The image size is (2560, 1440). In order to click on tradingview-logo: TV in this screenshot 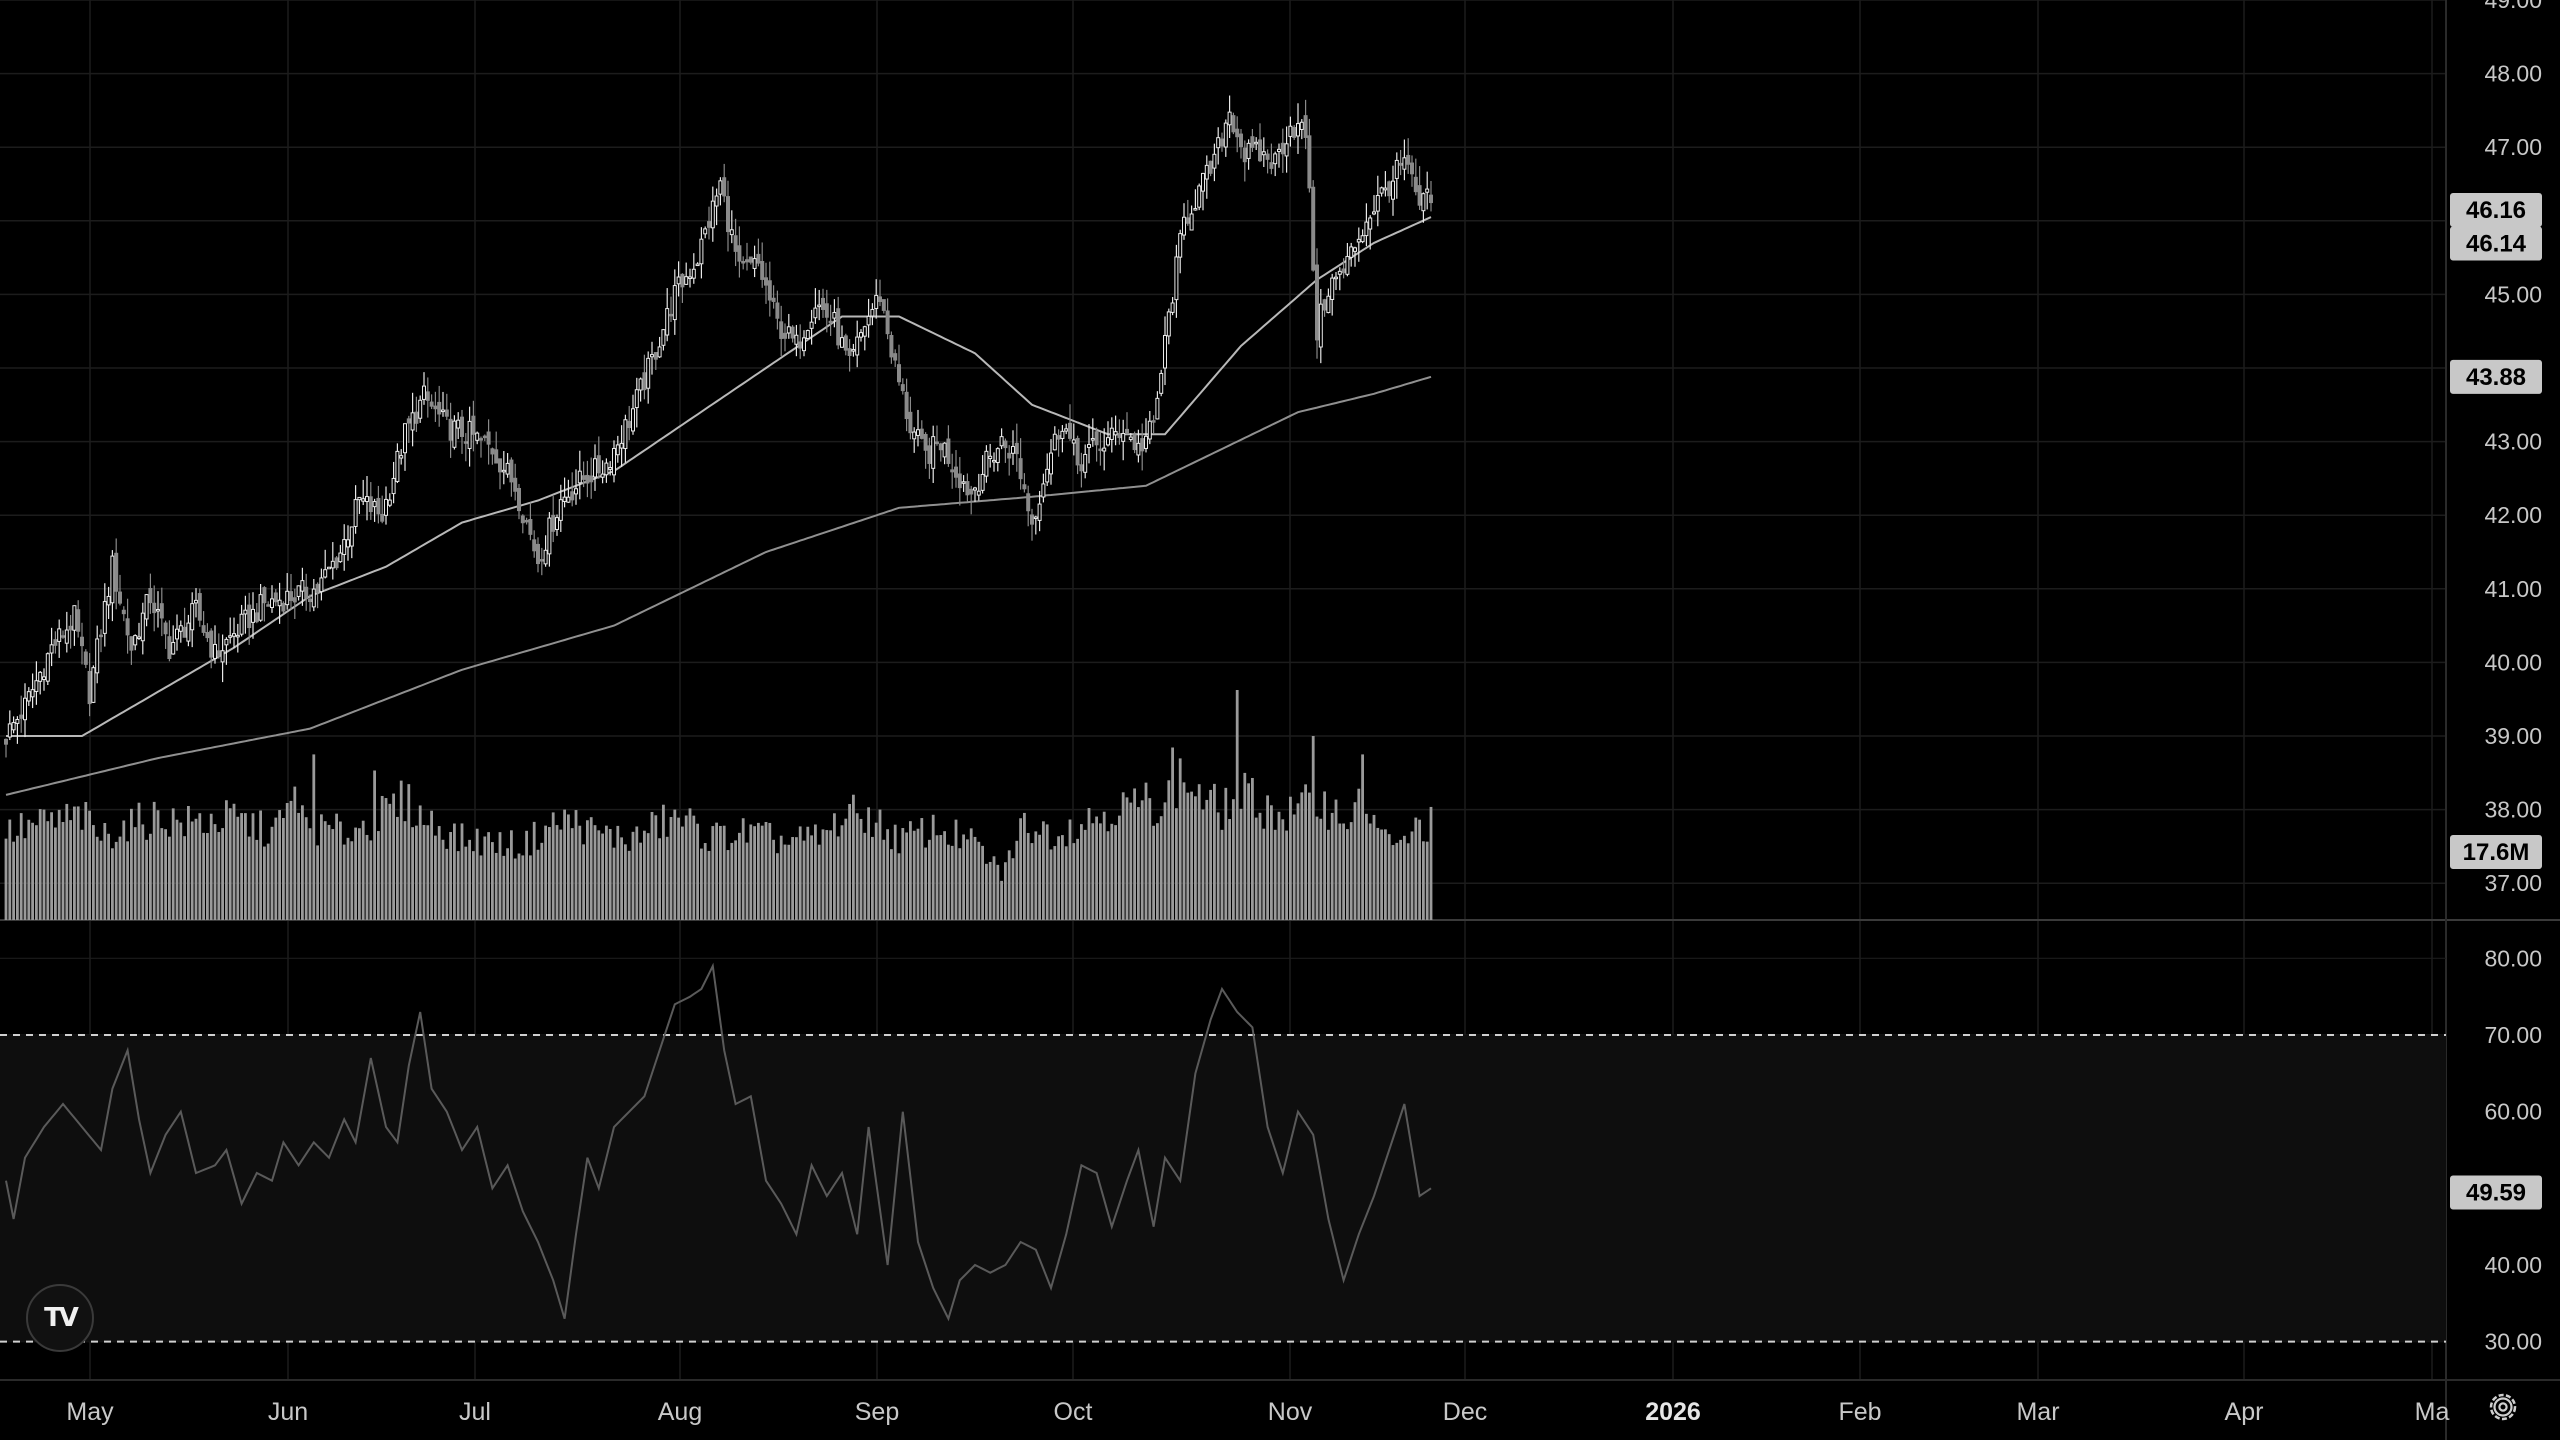, I will do `click(60, 1318)`.